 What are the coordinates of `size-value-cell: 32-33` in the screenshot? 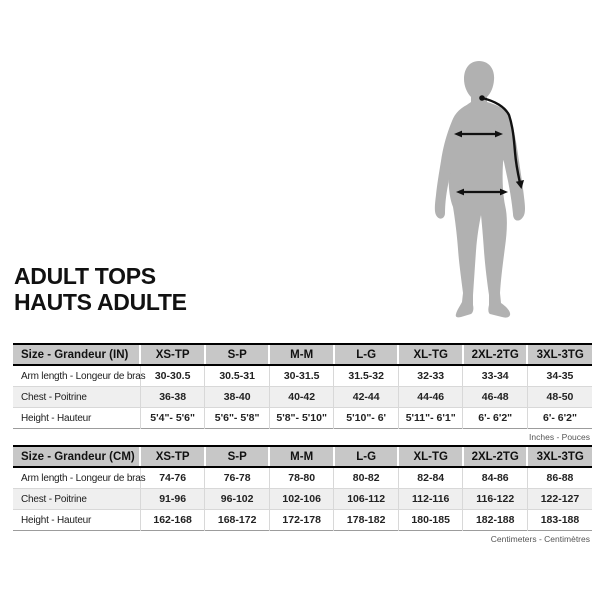 It's located at (430, 376).